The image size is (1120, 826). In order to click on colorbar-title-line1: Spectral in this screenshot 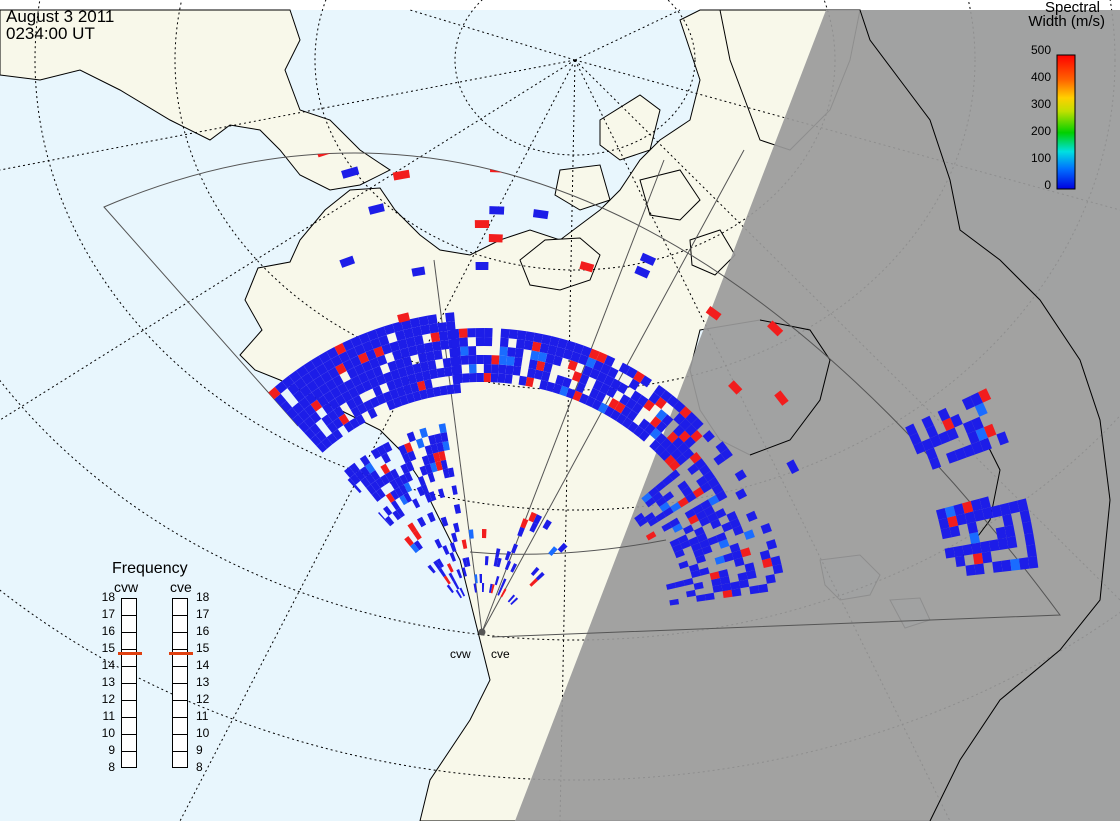, I will do `click(1072, 8)`.